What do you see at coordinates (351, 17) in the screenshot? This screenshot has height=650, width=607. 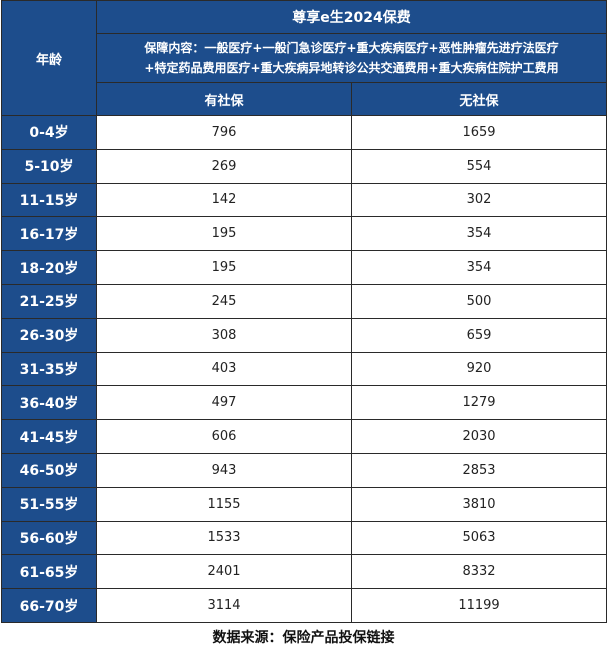 I see `table-title: 尊享e生2024保费` at bounding box center [351, 17].